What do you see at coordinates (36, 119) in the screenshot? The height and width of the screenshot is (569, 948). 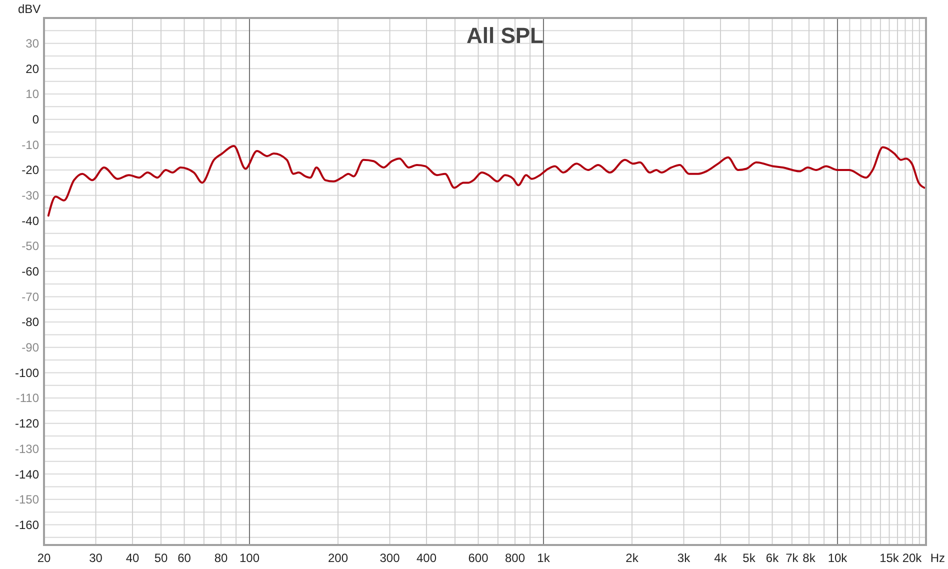 I see `y-tick-label: 0` at bounding box center [36, 119].